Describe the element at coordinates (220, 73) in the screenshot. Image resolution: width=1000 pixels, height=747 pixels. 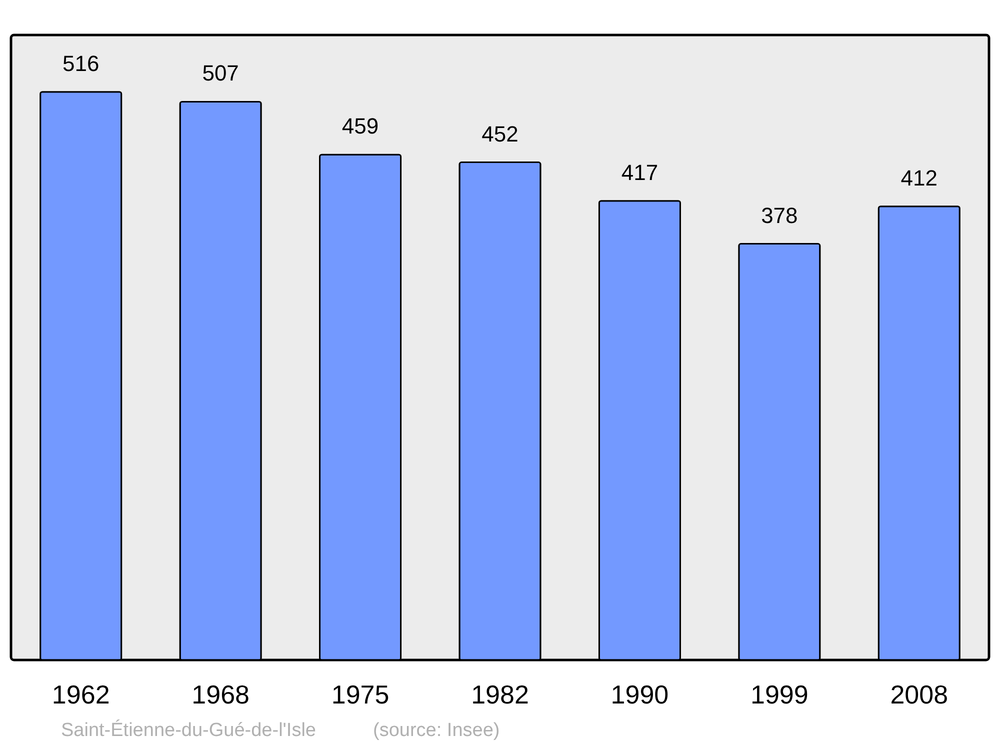
I see `data-label: 507` at that location.